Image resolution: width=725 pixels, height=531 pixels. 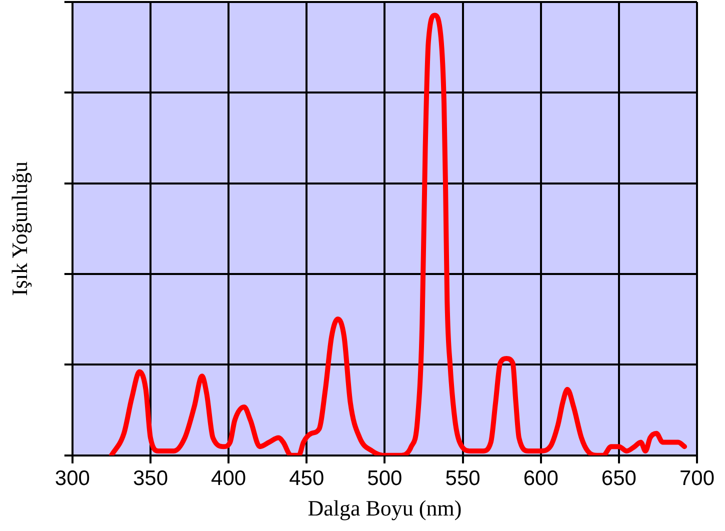 What do you see at coordinates (228, 478) in the screenshot?
I see `x-tick-label: 400` at bounding box center [228, 478].